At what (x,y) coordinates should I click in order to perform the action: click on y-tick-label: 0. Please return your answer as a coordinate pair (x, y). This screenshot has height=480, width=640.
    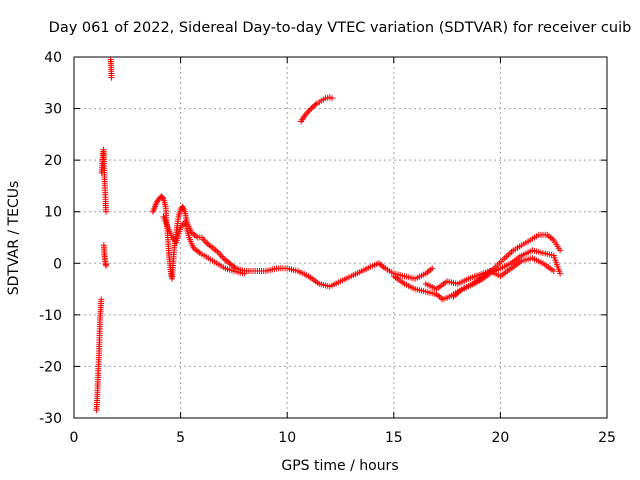
    Looking at the image, I should click on (57, 264).